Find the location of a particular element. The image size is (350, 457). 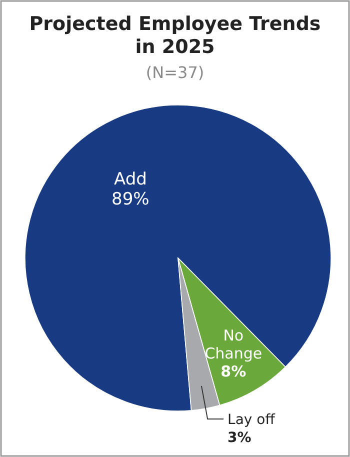

slice-label: Add is located at coordinates (130, 179).